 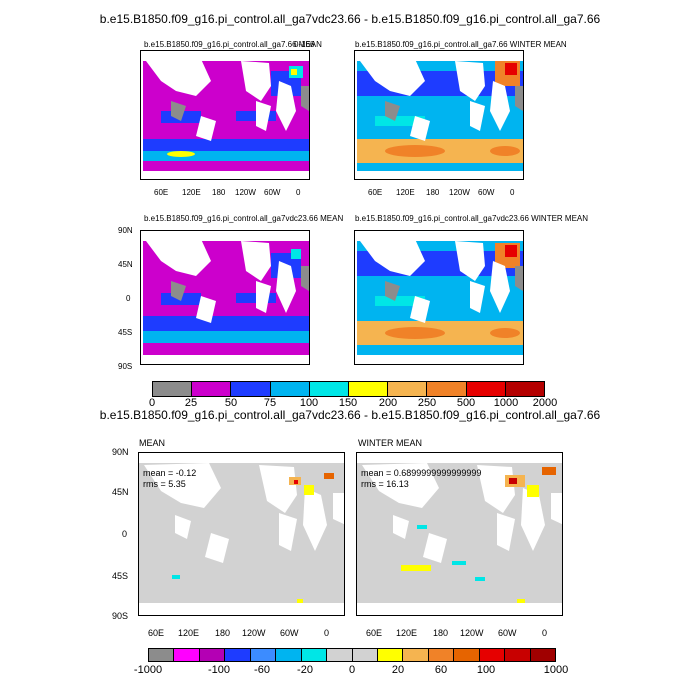 What do you see at coordinates (545, 403) in the screenshot?
I see `colorbar-label: 2000` at bounding box center [545, 403].